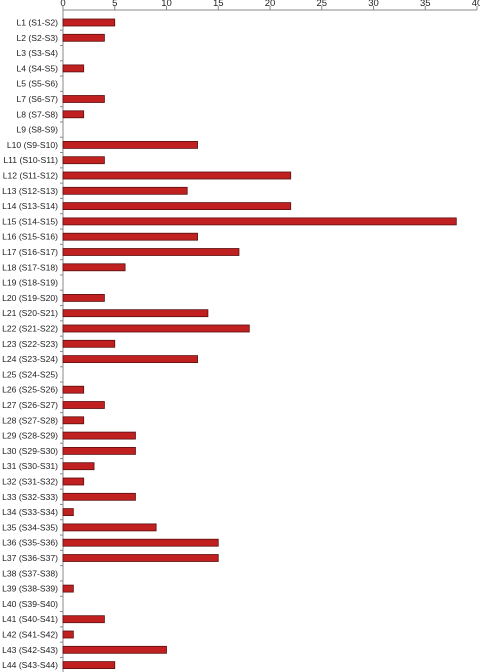  I want to click on category-label: L2 (S2-S3), so click(37, 38).